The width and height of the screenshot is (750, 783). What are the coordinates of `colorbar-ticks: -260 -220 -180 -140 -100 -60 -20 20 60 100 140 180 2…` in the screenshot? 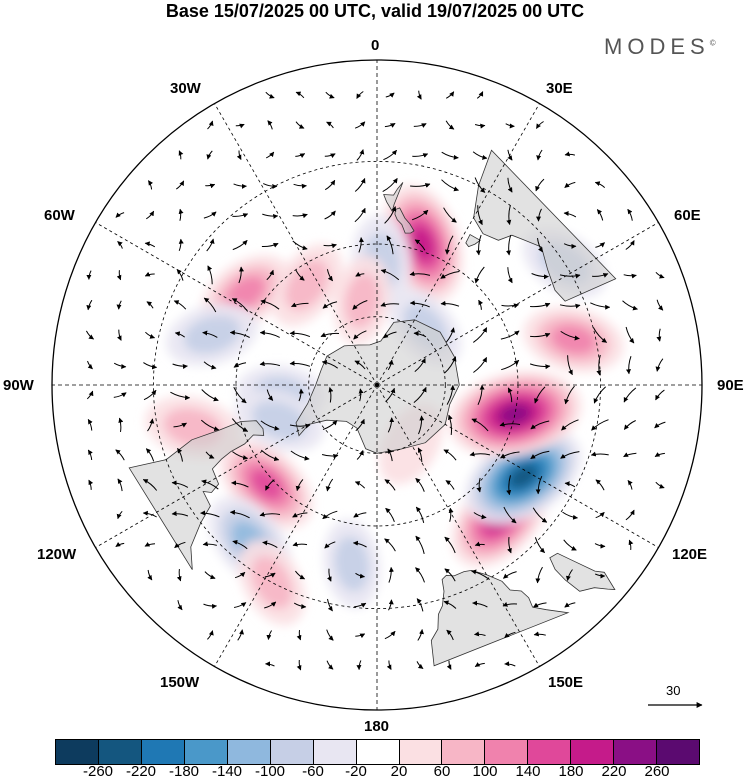 It's located at (375, 773).